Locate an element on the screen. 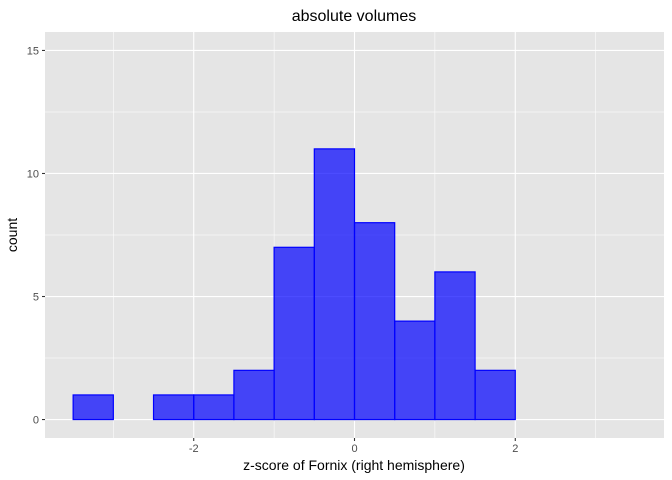 The width and height of the screenshot is (672, 480). x-tick-label: -2 is located at coordinates (194, 449).